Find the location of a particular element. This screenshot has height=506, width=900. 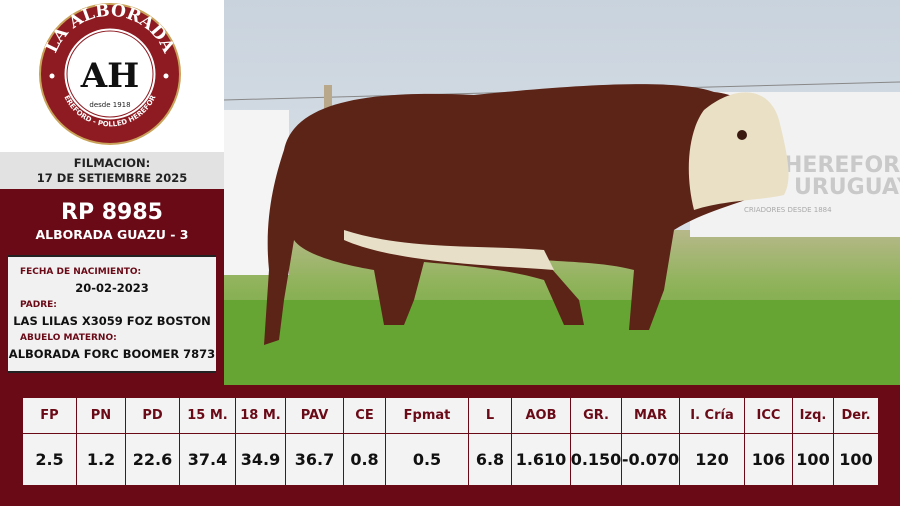

sire-label: PADRE: is located at coordinates (38, 305).